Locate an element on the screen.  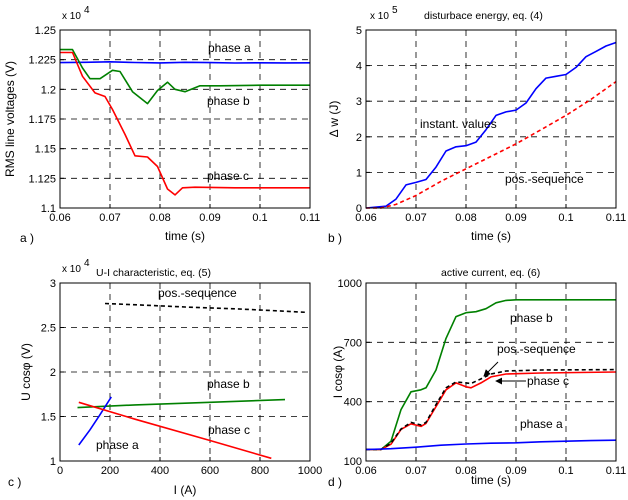
panel-d-grid is located at coordinates (491, 372).